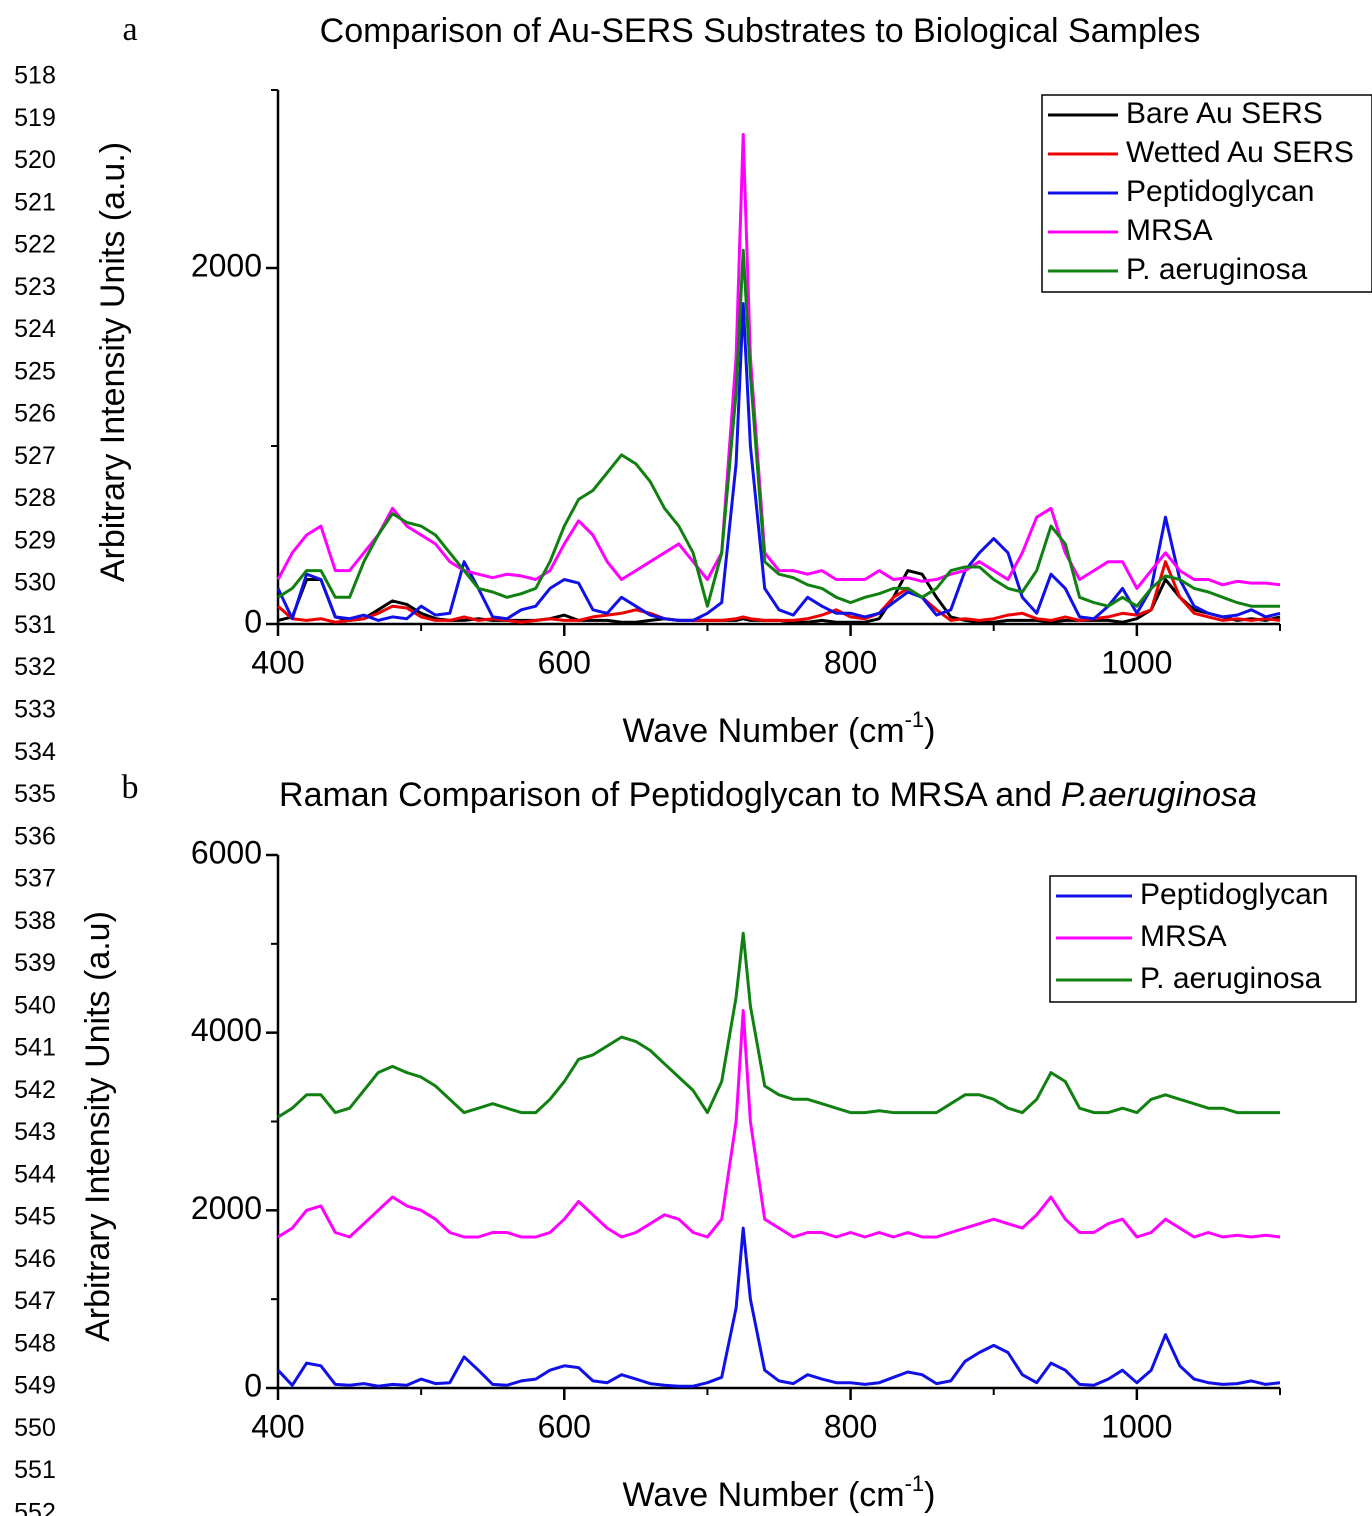 The image size is (1372, 1516). What do you see at coordinates (35, 794) in the screenshot?
I see `line-number: 535` at bounding box center [35, 794].